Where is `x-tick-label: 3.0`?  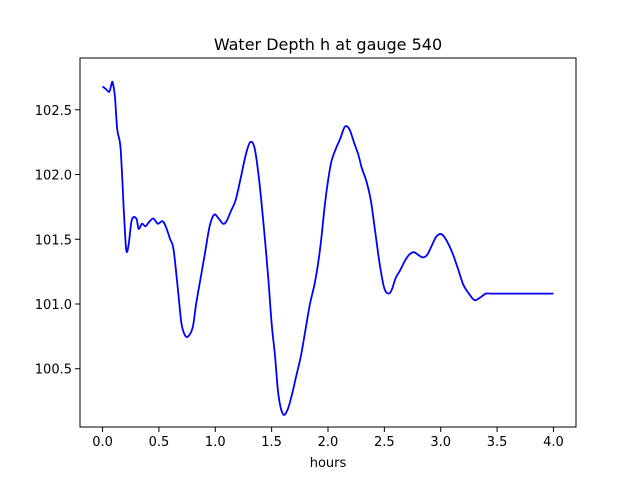
x-tick-label: 3.0 is located at coordinates (440, 442).